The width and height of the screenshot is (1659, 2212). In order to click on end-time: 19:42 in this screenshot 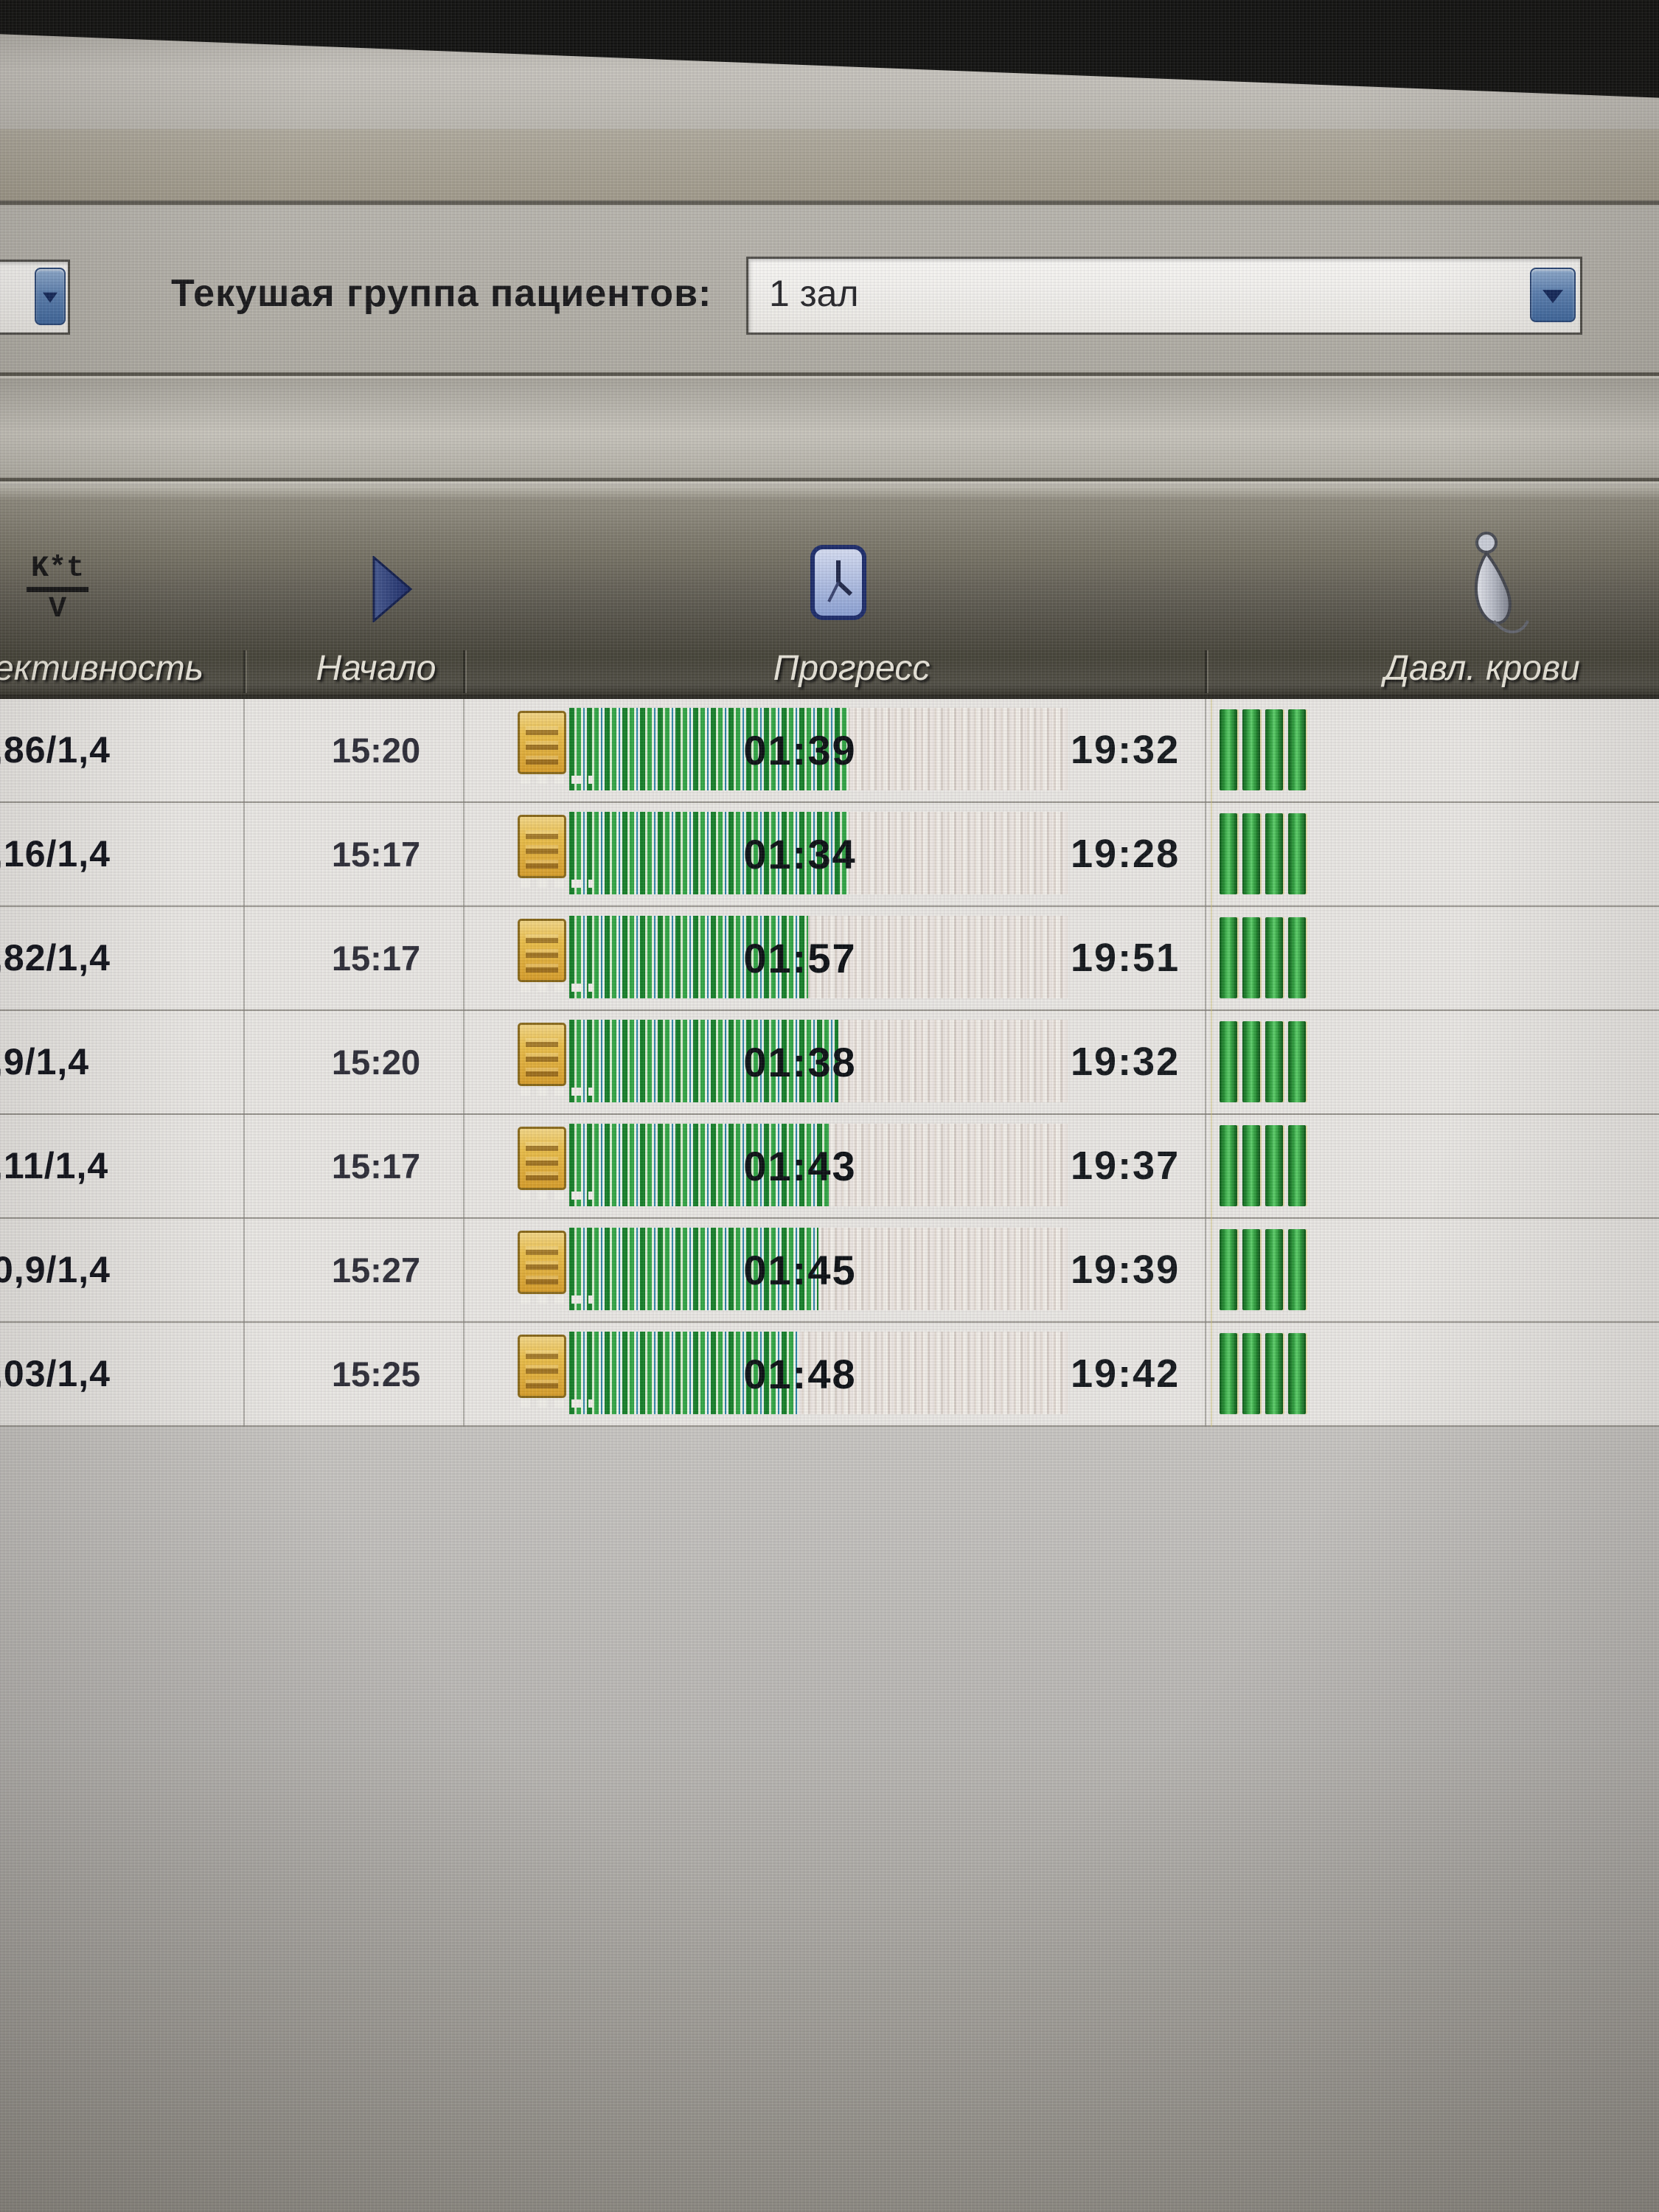, I will do `click(1125, 1374)`.